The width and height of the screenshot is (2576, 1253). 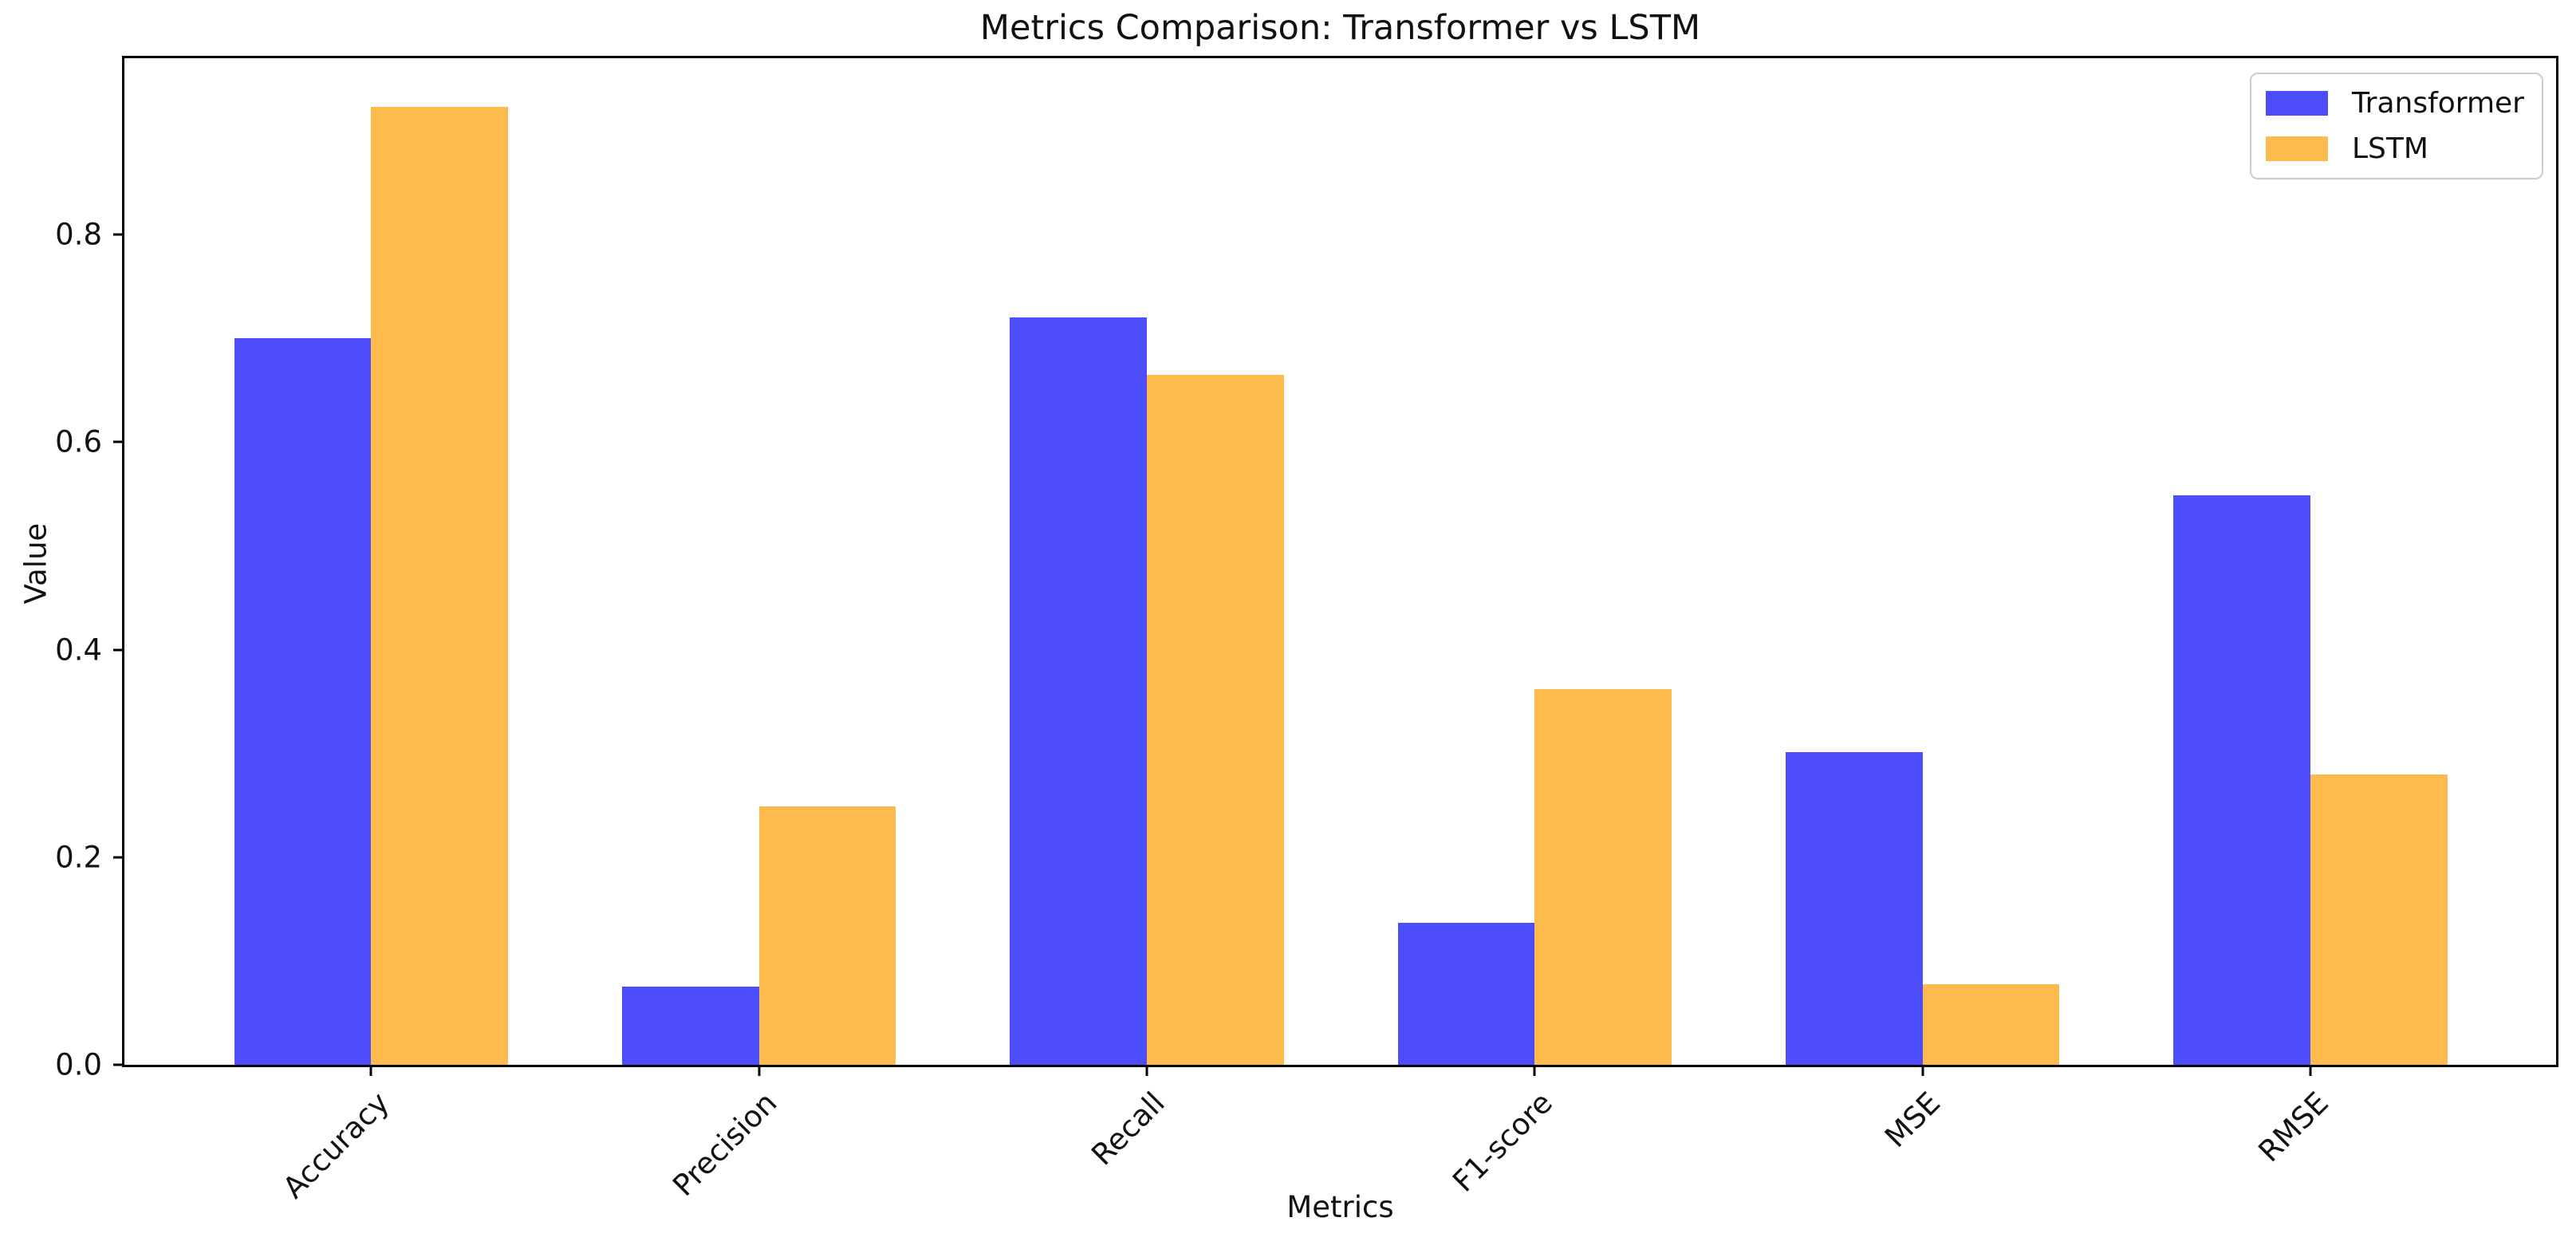 What do you see at coordinates (1340, 1207) in the screenshot?
I see `x-axis-title: Metrics` at bounding box center [1340, 1207].